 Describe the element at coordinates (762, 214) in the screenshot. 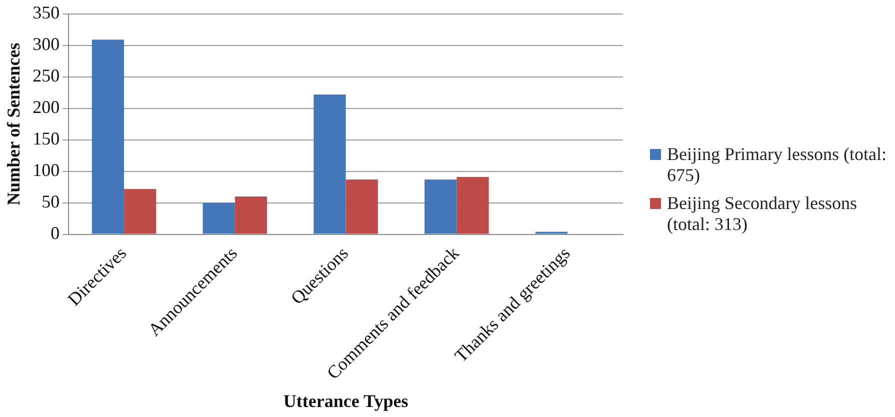

I see `legend-label: Beijing Secondary lessons (total: 313)` at that location.